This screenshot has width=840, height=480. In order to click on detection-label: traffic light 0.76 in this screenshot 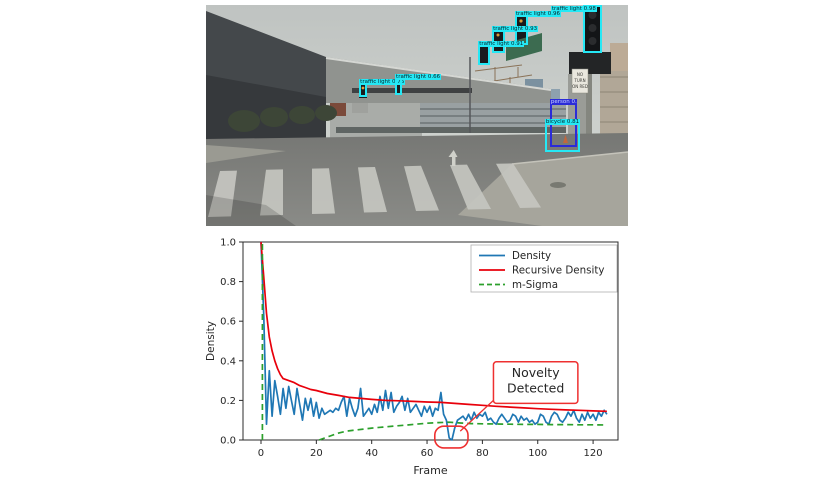, I will do `click(382, 81)`.